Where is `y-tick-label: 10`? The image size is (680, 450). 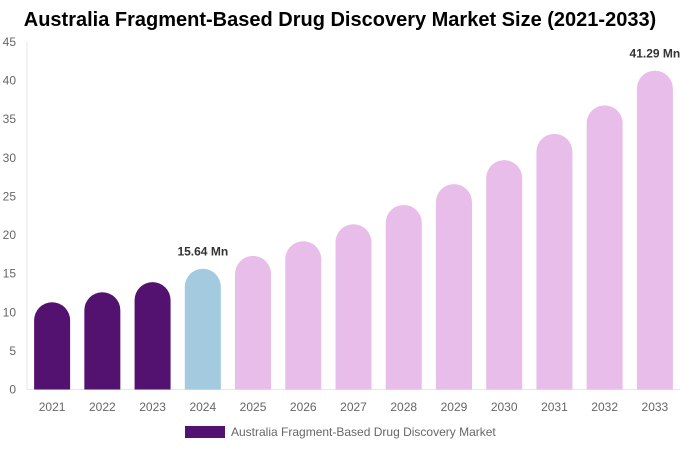
y-tick-label: 10 is located at coordinates (10, 312).